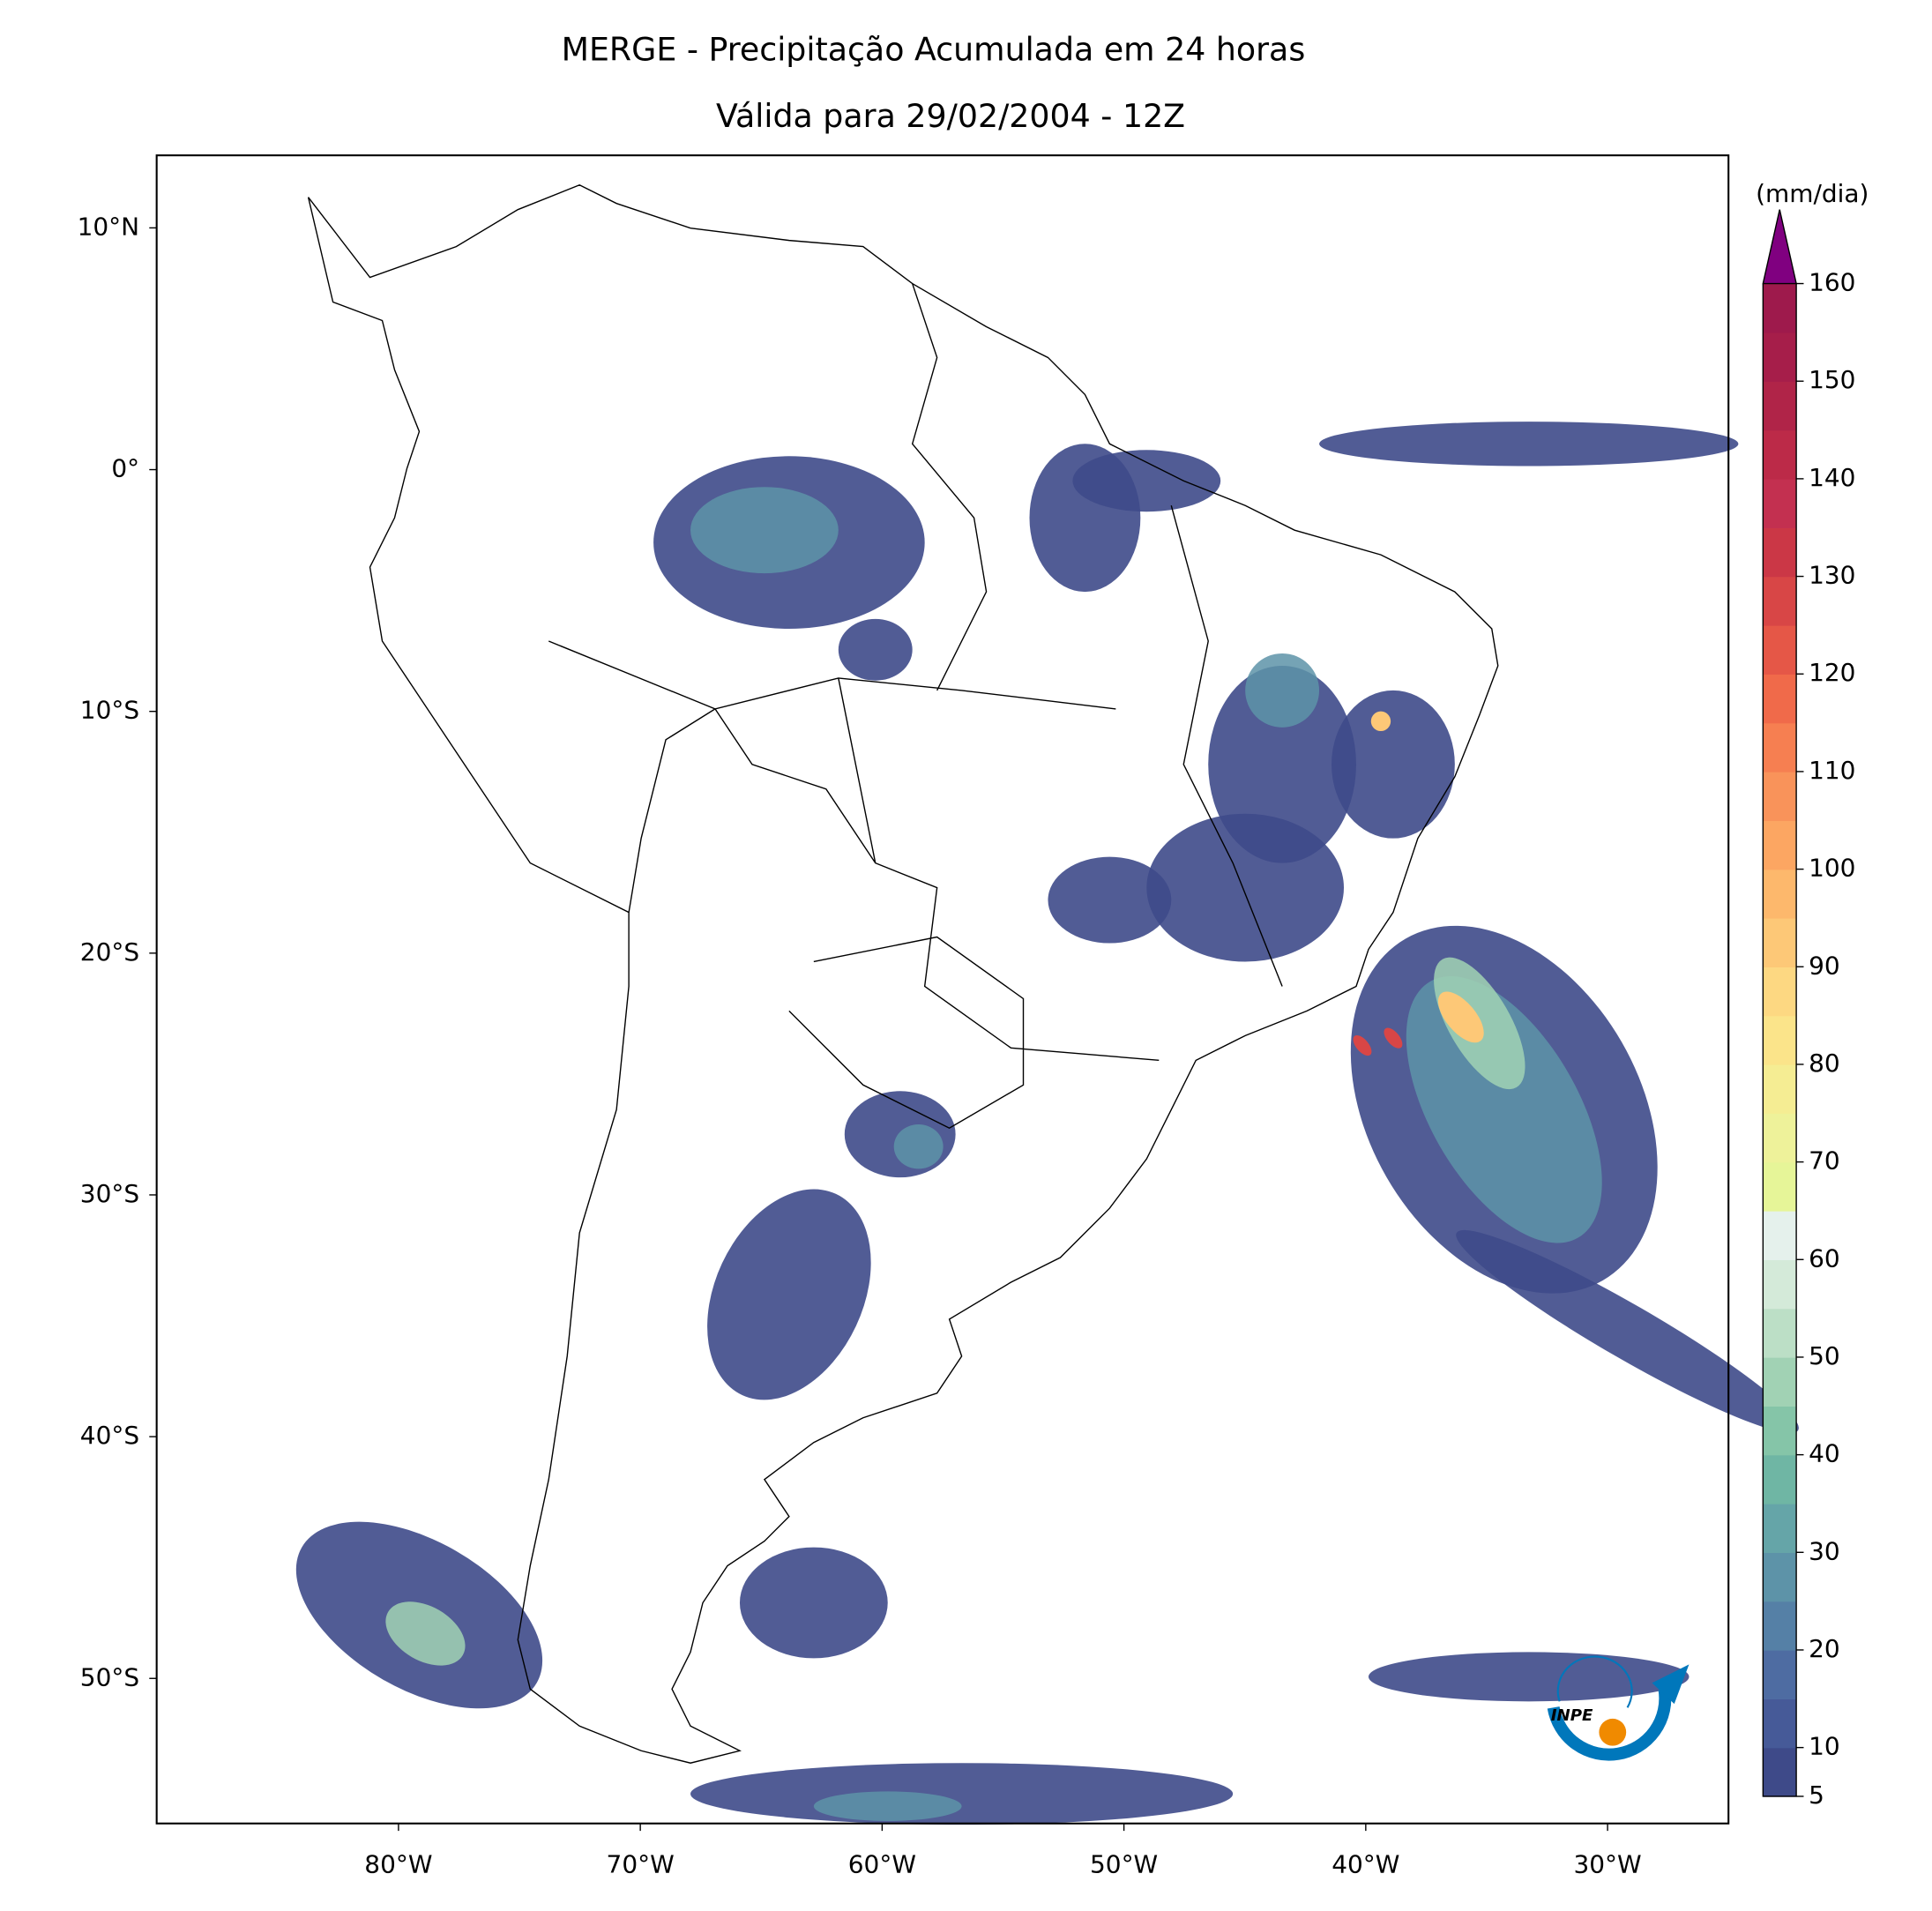 The image size is (1932, 1911). Describe the element at coordinates (109, 1436) in the screenshot. I see `y-tick-label: 40°S` at that location.